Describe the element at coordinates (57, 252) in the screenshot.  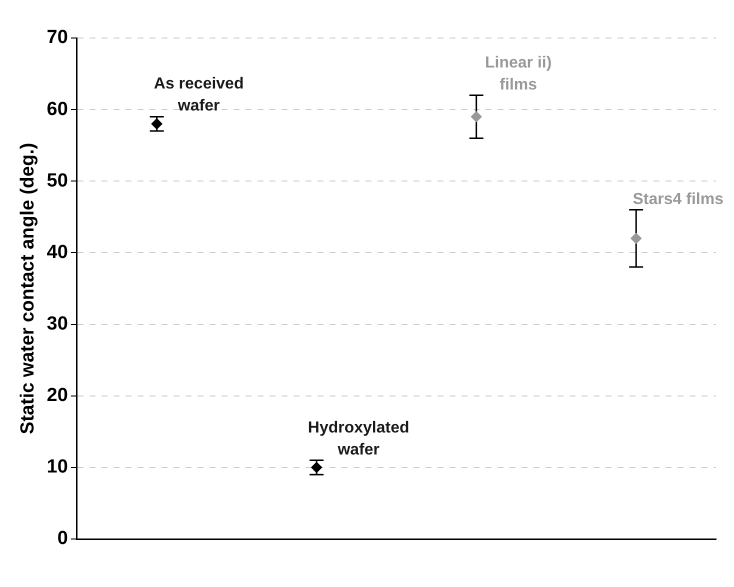
I see `y-tick-label: 40` at that location.